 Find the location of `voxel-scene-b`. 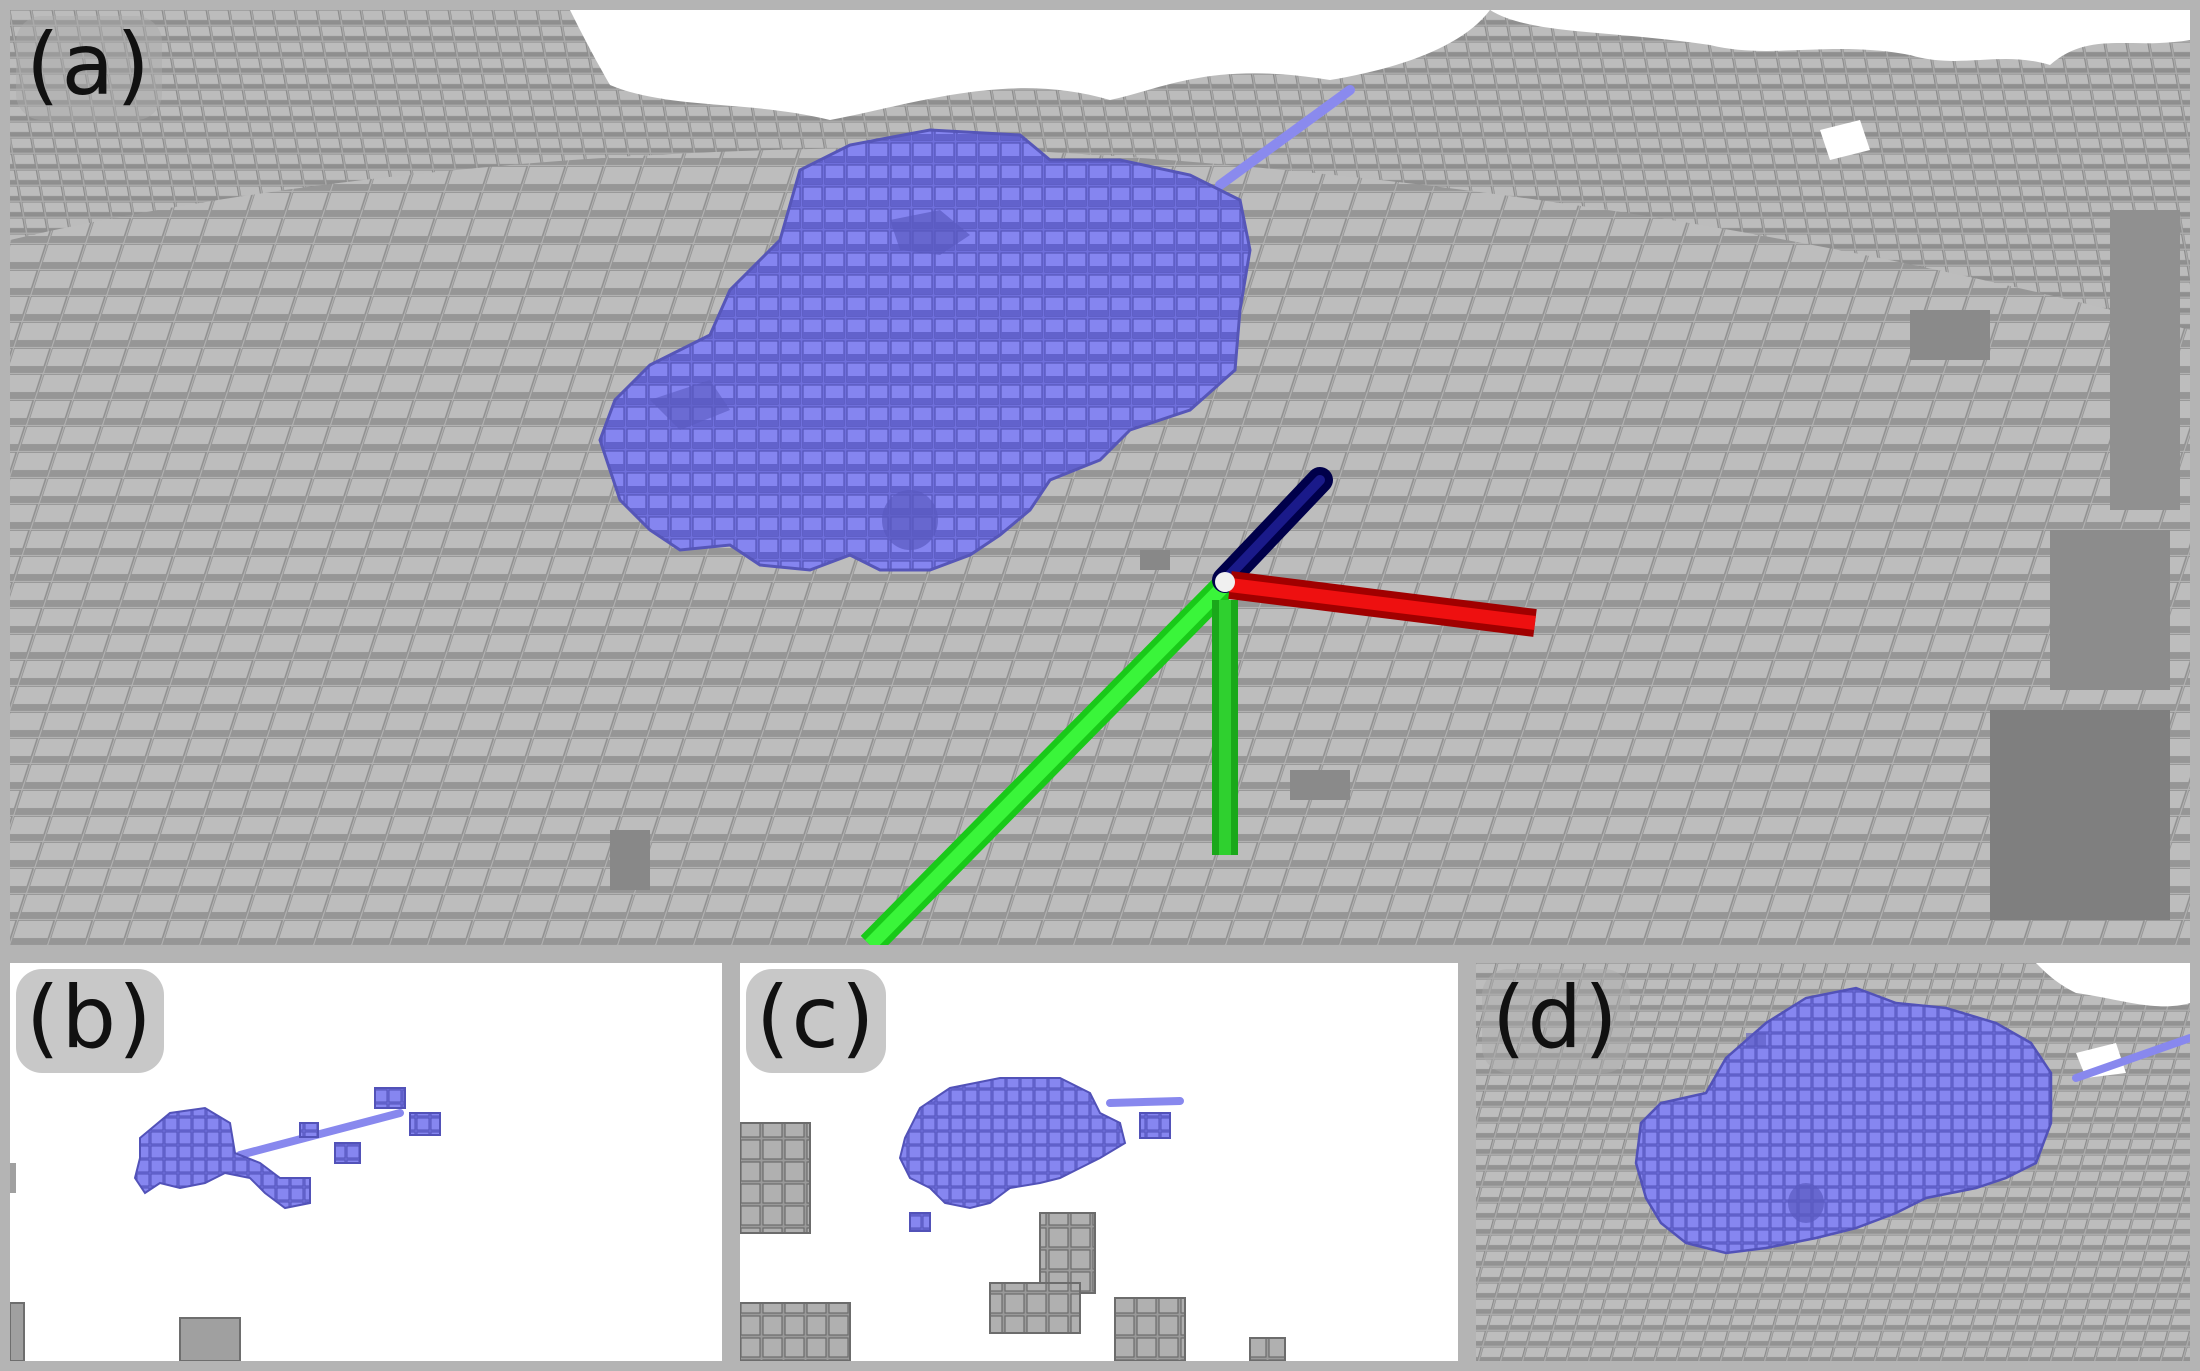

voxel-scene-b is located at coordinates (225, 1224).